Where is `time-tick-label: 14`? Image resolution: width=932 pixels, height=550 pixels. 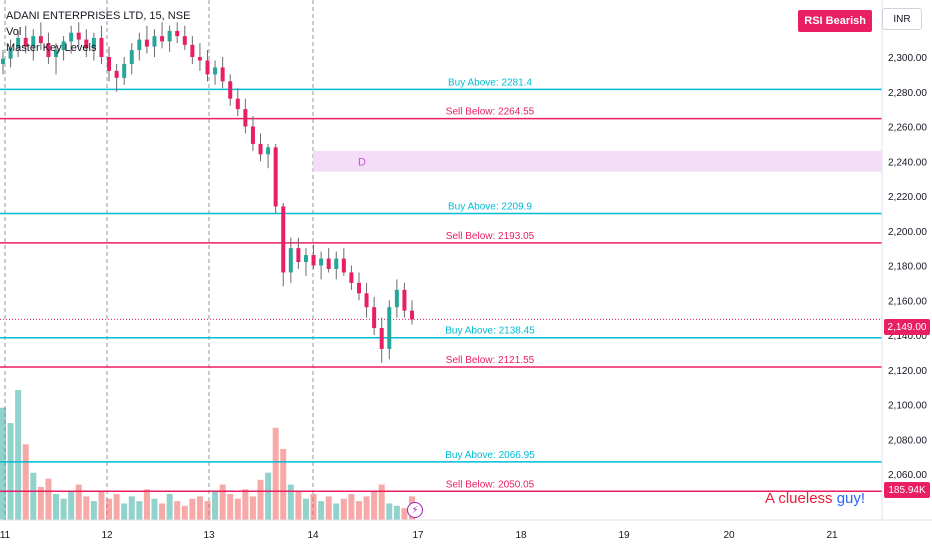 time-tick-label: 14 is located at coordinates (313, 535).